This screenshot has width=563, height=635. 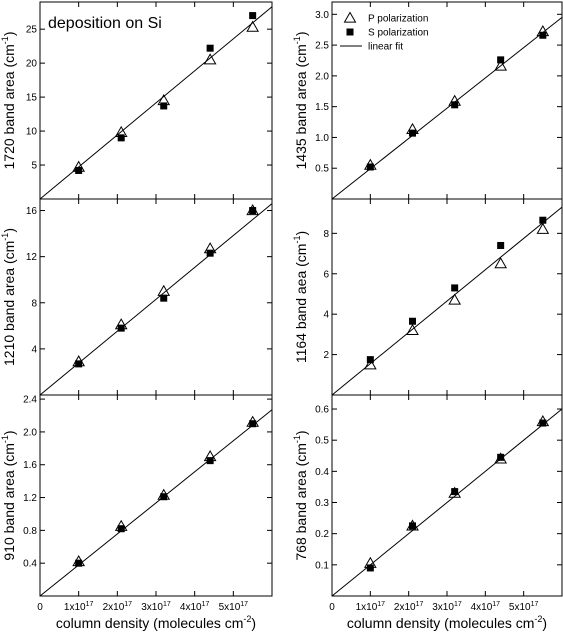 What do you see at coordinates (322, 169) in the screenshot?
I see `y-tick-label: 0.5` at bounding box center [322, 169].